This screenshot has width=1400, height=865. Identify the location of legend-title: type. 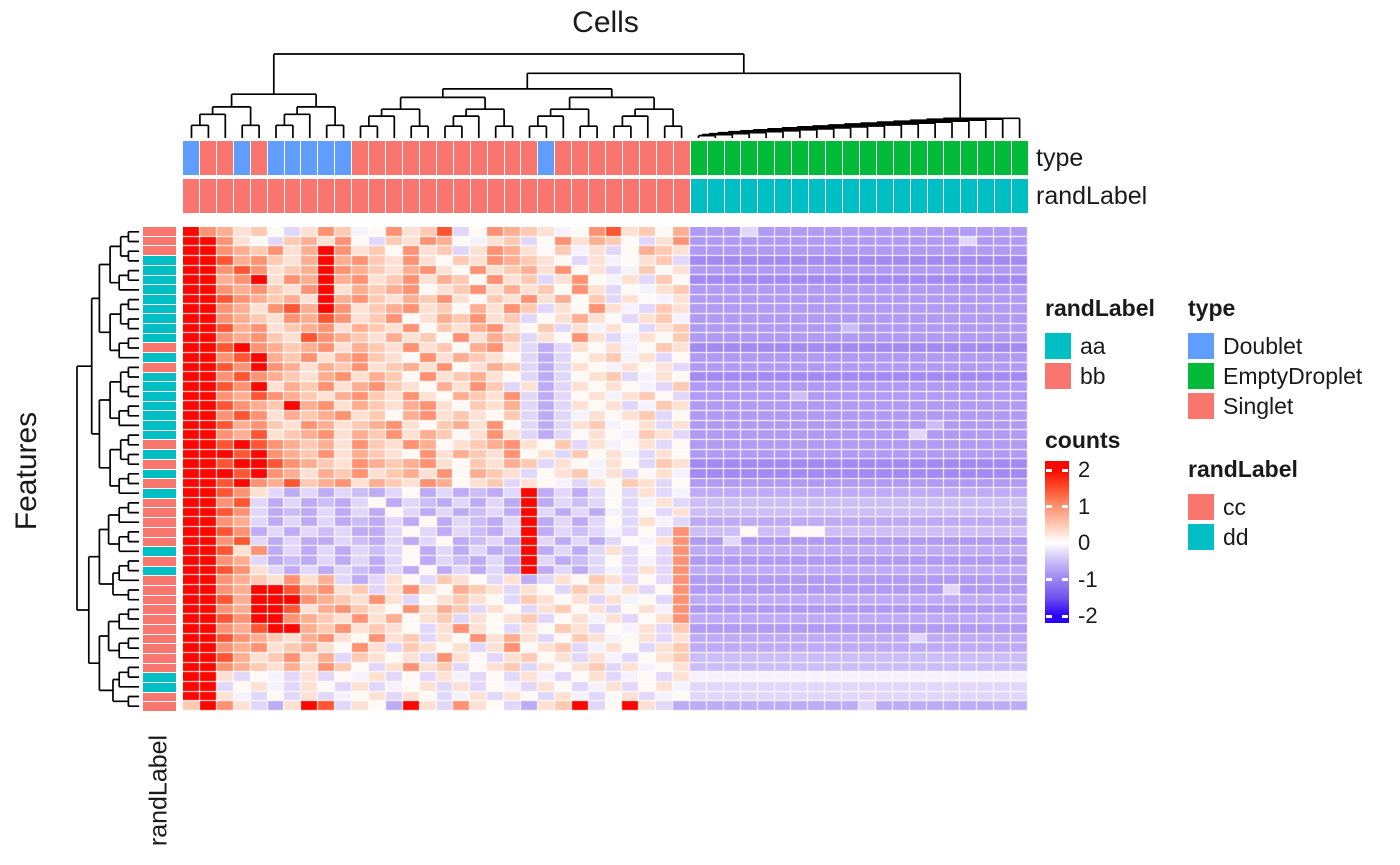
(1212, 308).